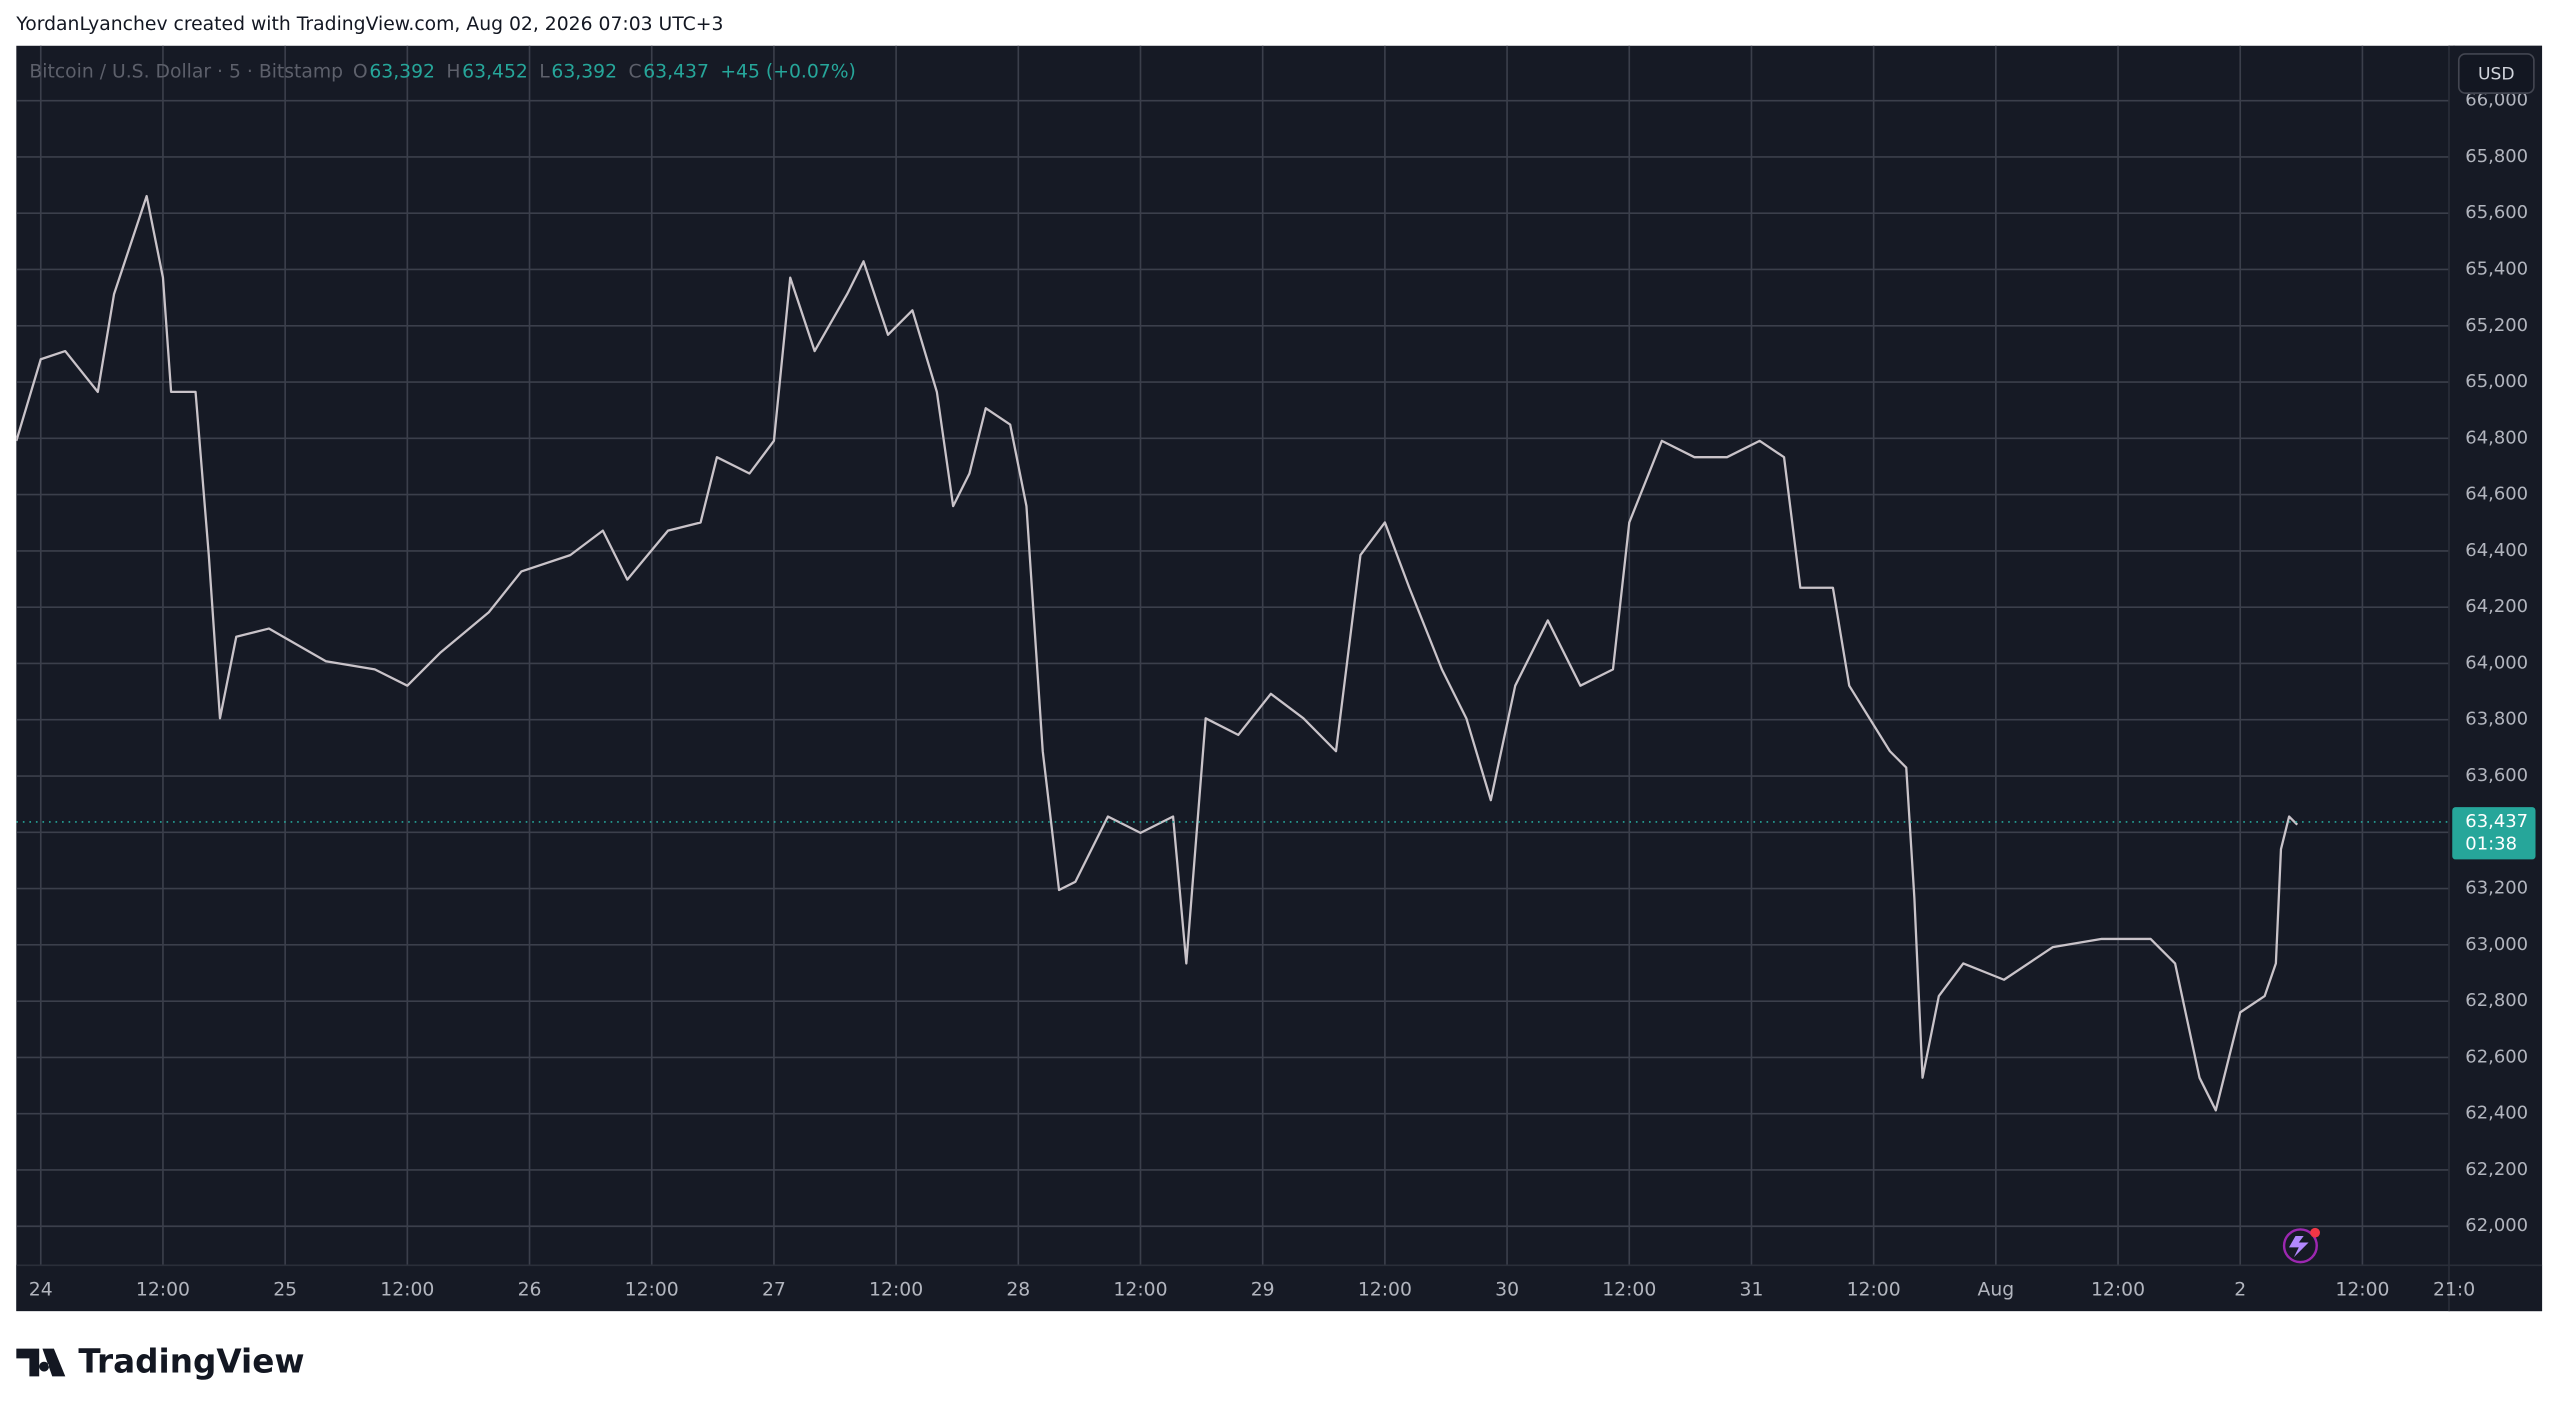  Describe the element at coordinates (360, 71) in the screenshot. I see `ohlc-label: O` at that location.